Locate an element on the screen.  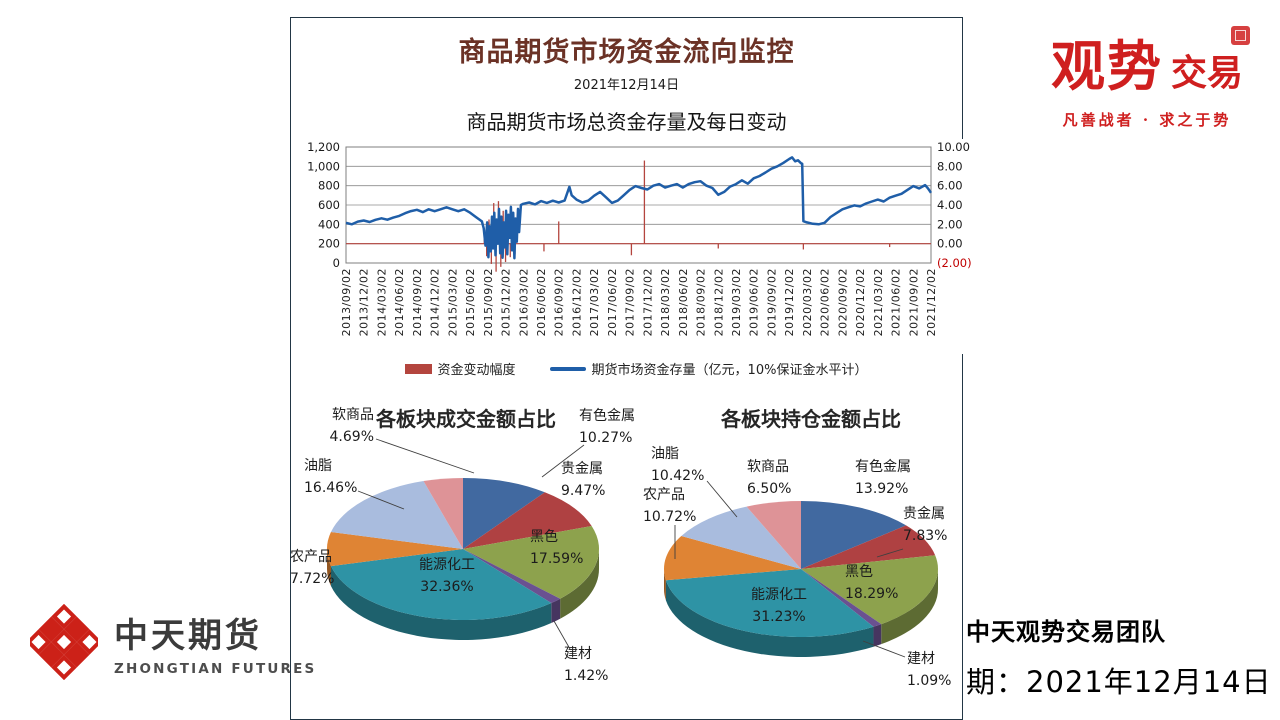
legend-item-stock: 期货市场资金存量（亿元，10%保证金水平计） is located at coordinates (708, 368).